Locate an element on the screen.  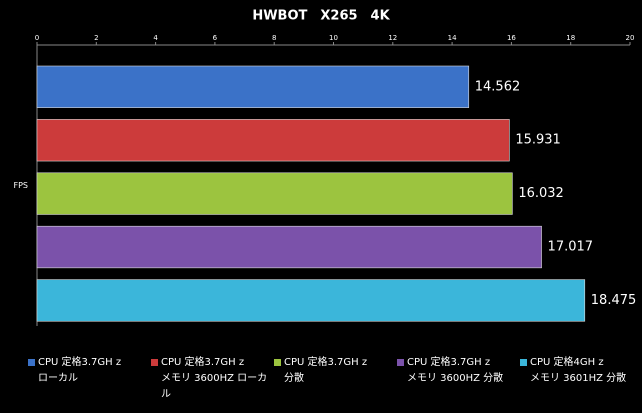
legend-item: CPU 定格3.7GH z 分散 is located at coordinates (335, 379).